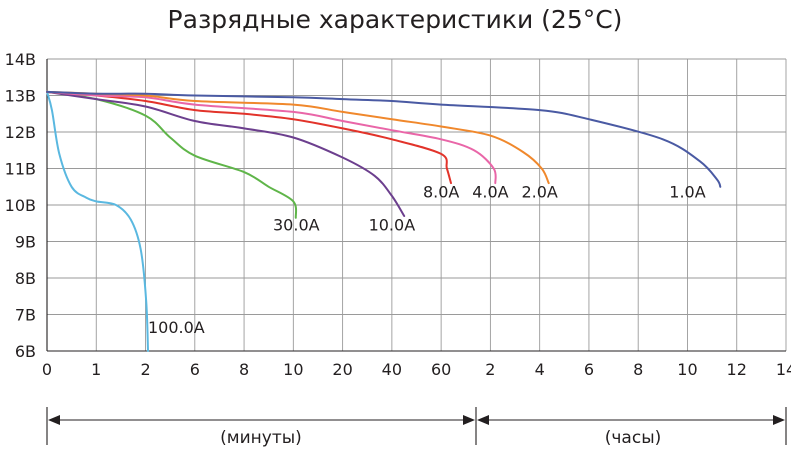 The height and width of the screenshot is (450, 791). What do you see at coordinates (395, 19) in the screenshot?
I see `chart-title: Разрядные характеристики (25°C)` at bounding box center [395, 19].